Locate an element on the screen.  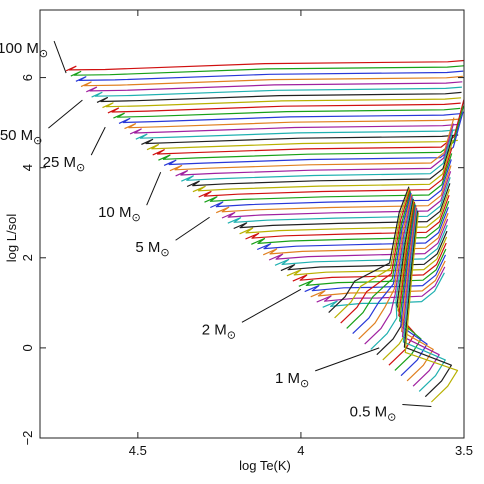
mass-label-text: 5 M is located at coordinates (147, 247).